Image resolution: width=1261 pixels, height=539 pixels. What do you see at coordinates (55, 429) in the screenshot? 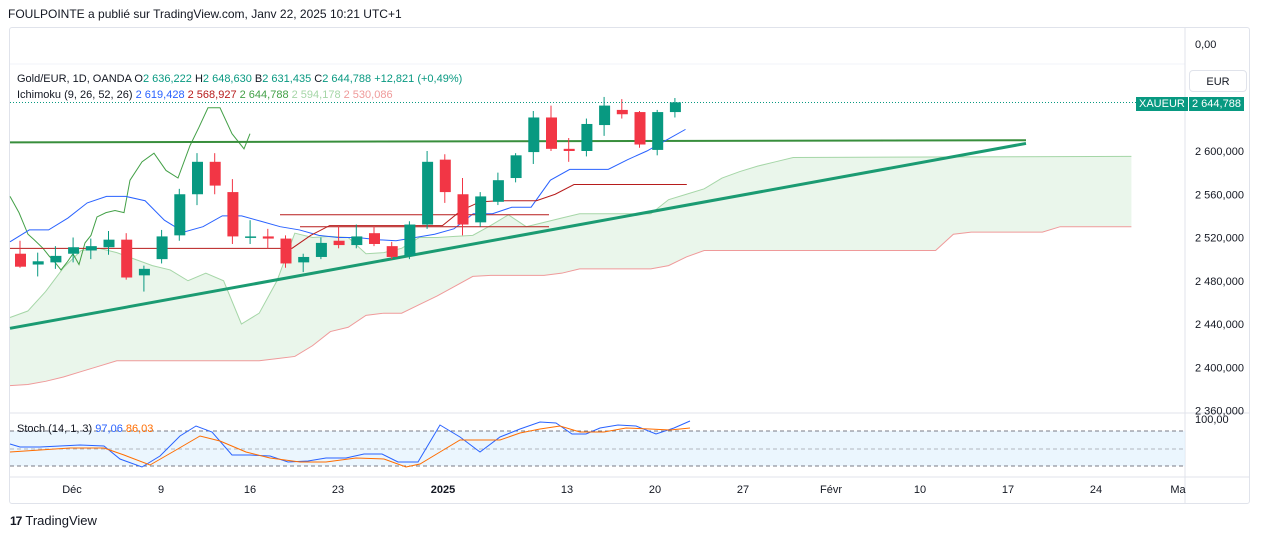
I see `stoch-label: Stoch (14, 1, 3)` at bounding box center [55, 429].